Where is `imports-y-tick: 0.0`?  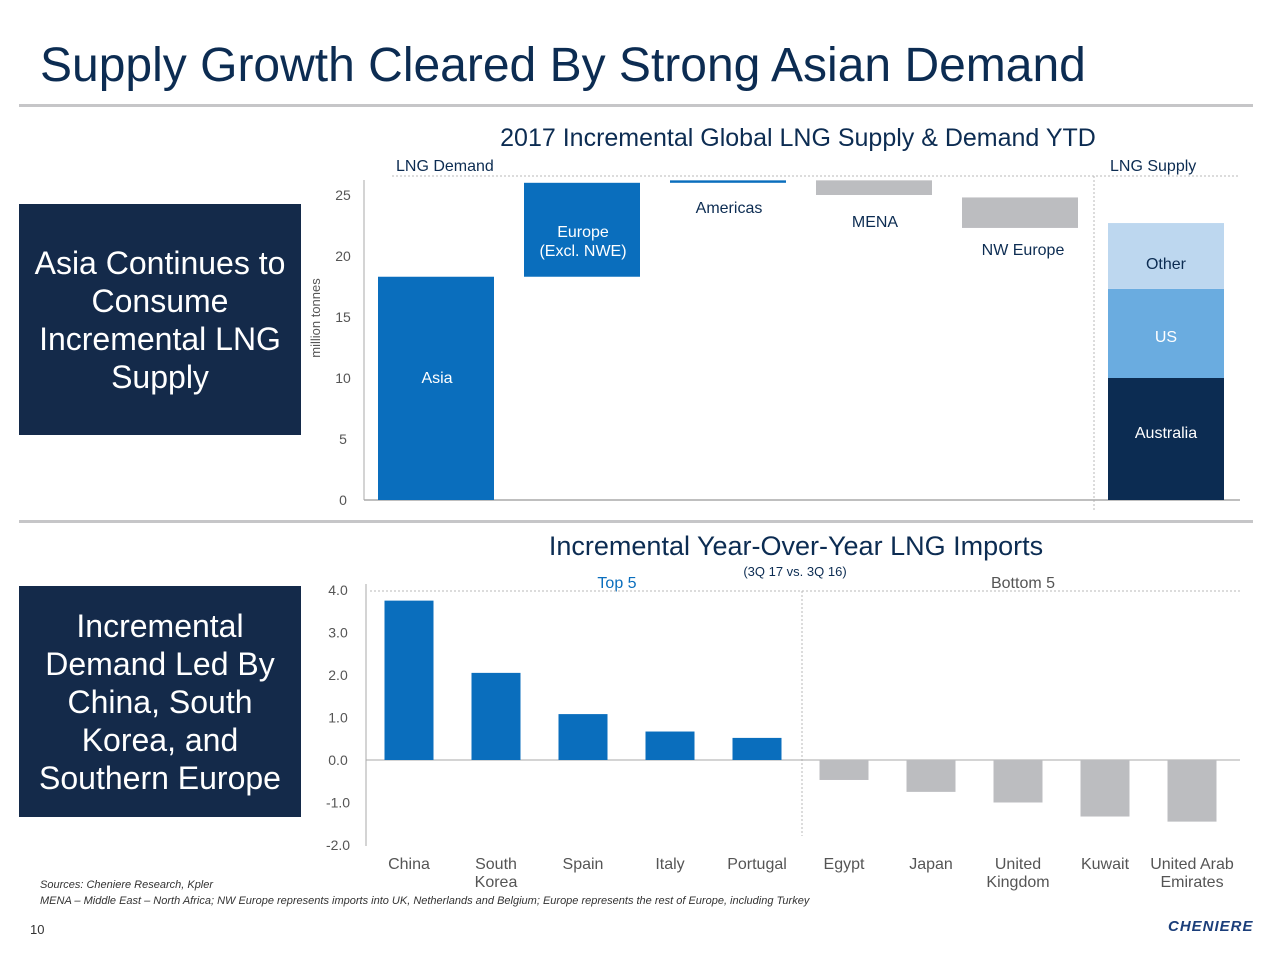
imports-y-tick: 0.0 is located at coordinates (338, 760).